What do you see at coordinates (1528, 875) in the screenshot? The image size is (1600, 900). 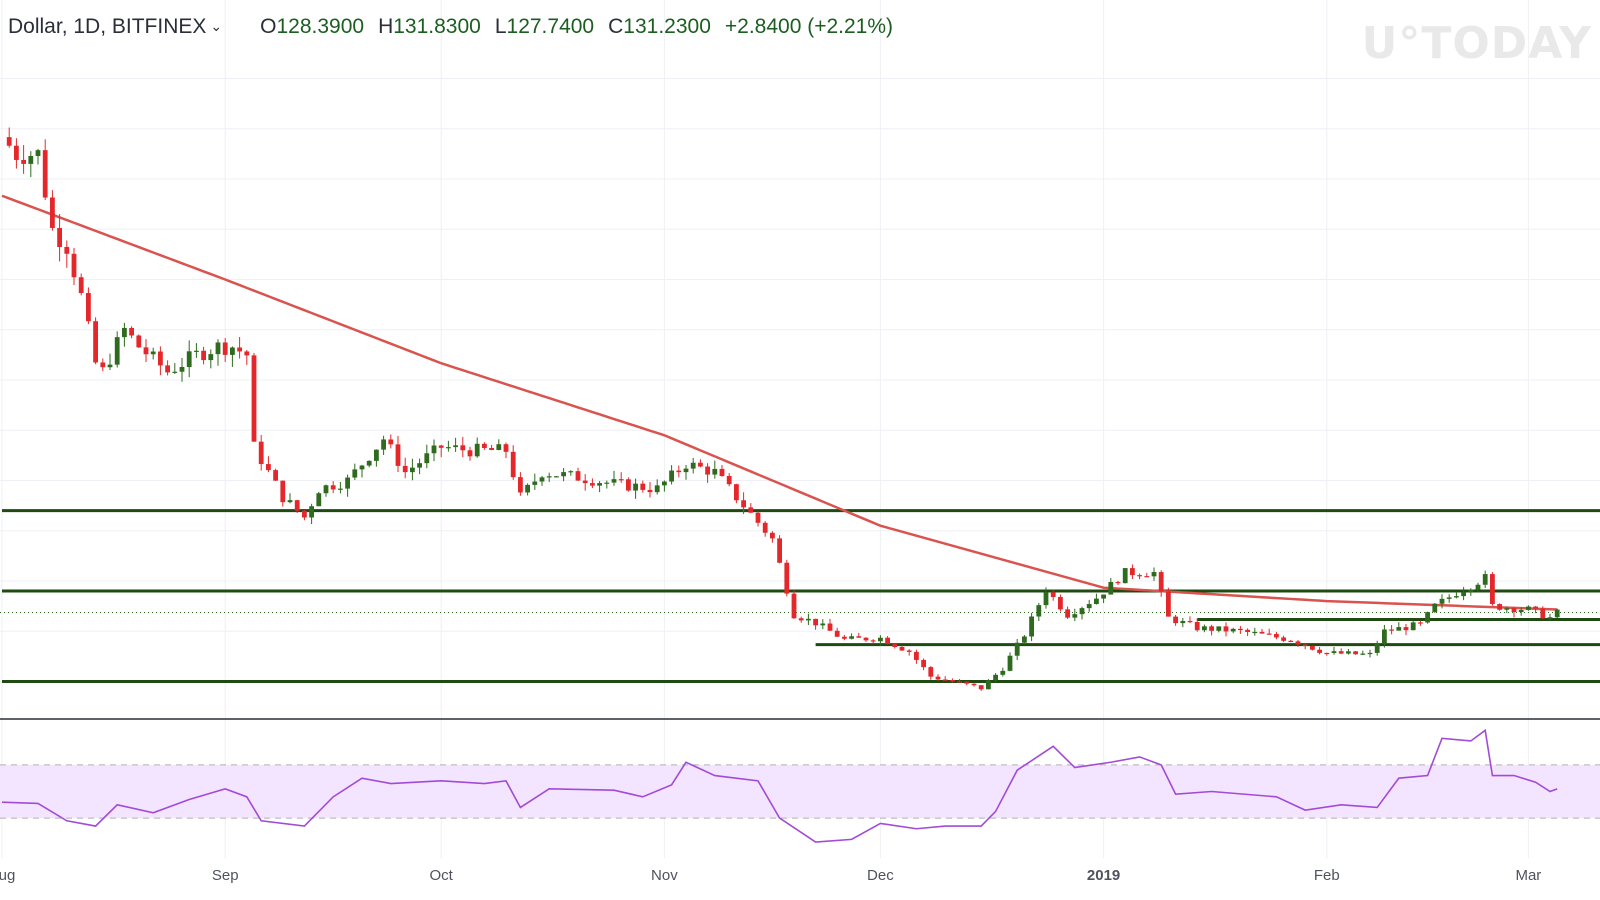 I see `x-tick-label: Mar` at bounding box center [1528, 875].